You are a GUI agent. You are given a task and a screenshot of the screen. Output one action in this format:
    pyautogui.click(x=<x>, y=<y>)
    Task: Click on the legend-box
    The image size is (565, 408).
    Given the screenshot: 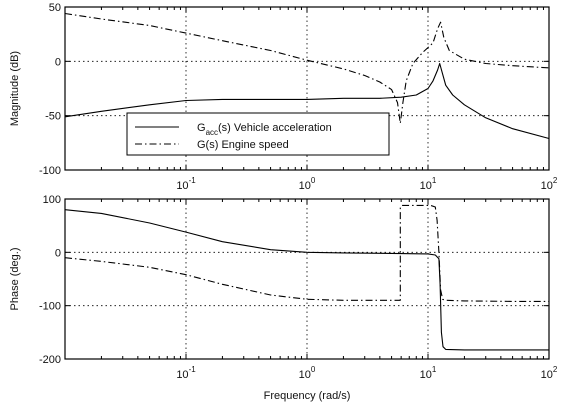 What is the action you would take?
    pyautogui.click(x=258, y=134)
    